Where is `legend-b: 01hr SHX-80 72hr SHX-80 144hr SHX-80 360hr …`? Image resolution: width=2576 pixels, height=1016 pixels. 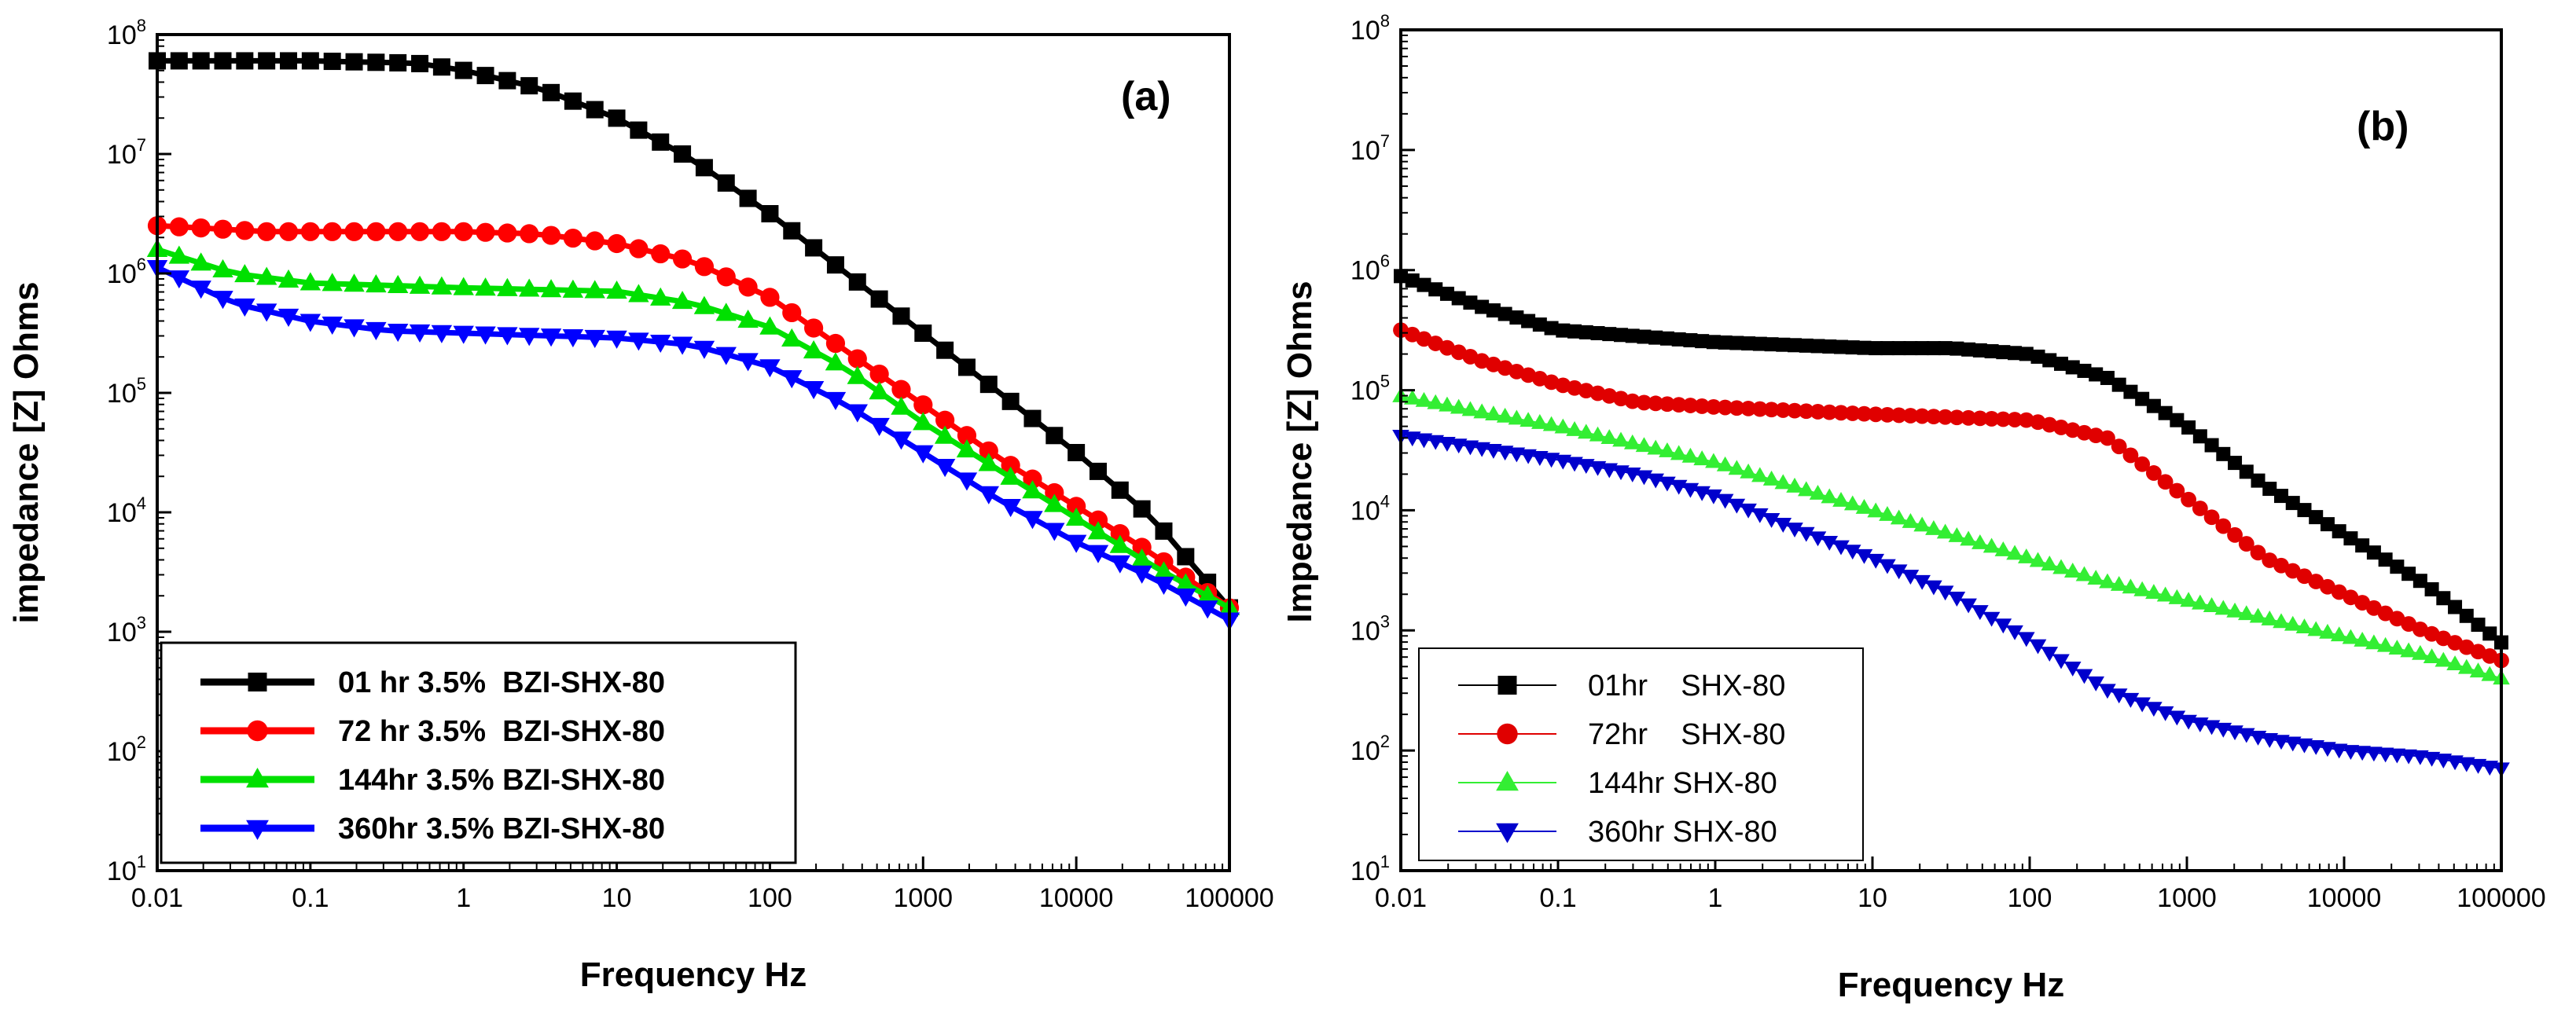
legend-b: 01hr SHX-80 72hr SHX-80 144hr SHX-80 360hr … is located at coordinates (1641, 754).